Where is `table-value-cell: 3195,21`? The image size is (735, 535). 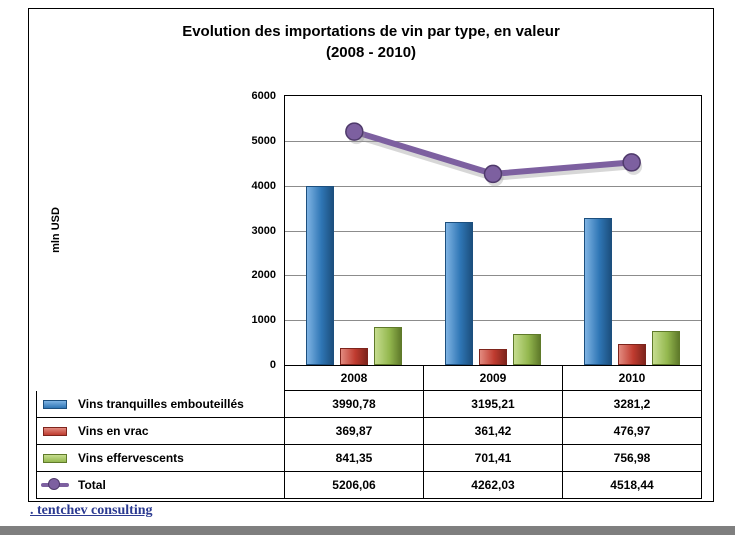
table-value-cell: 3195,21 is located at coordinates (493, 404).